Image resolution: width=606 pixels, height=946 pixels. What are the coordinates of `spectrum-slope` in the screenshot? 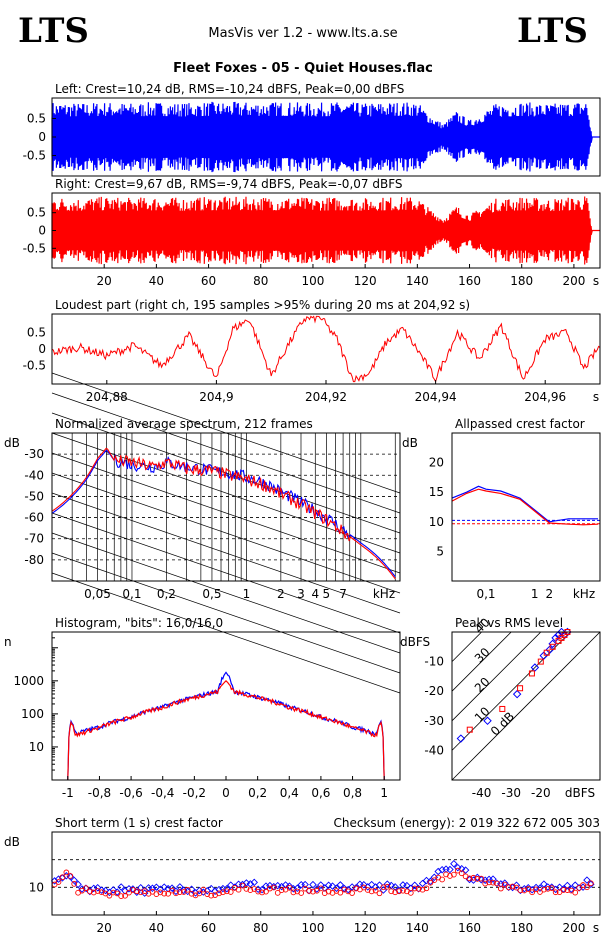 It's located at (226, 533).